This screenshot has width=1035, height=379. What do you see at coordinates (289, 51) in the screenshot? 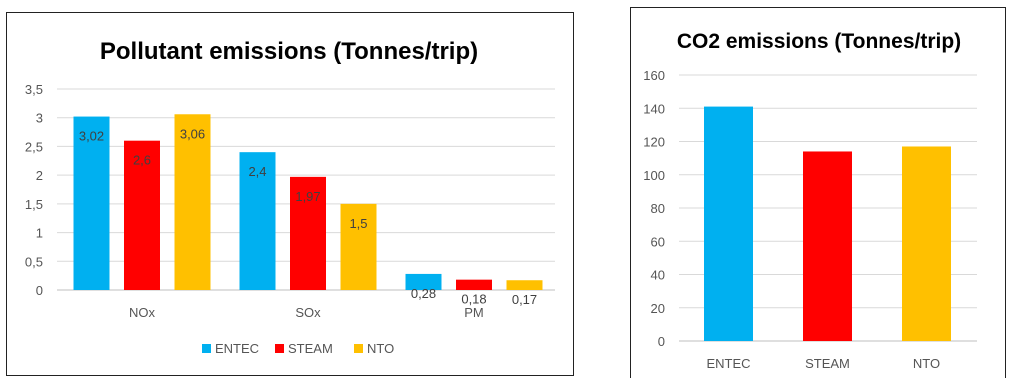
I see `chart-title: Pollutant emissions (Tonnes/trip)` at bounding box center [289, 51].